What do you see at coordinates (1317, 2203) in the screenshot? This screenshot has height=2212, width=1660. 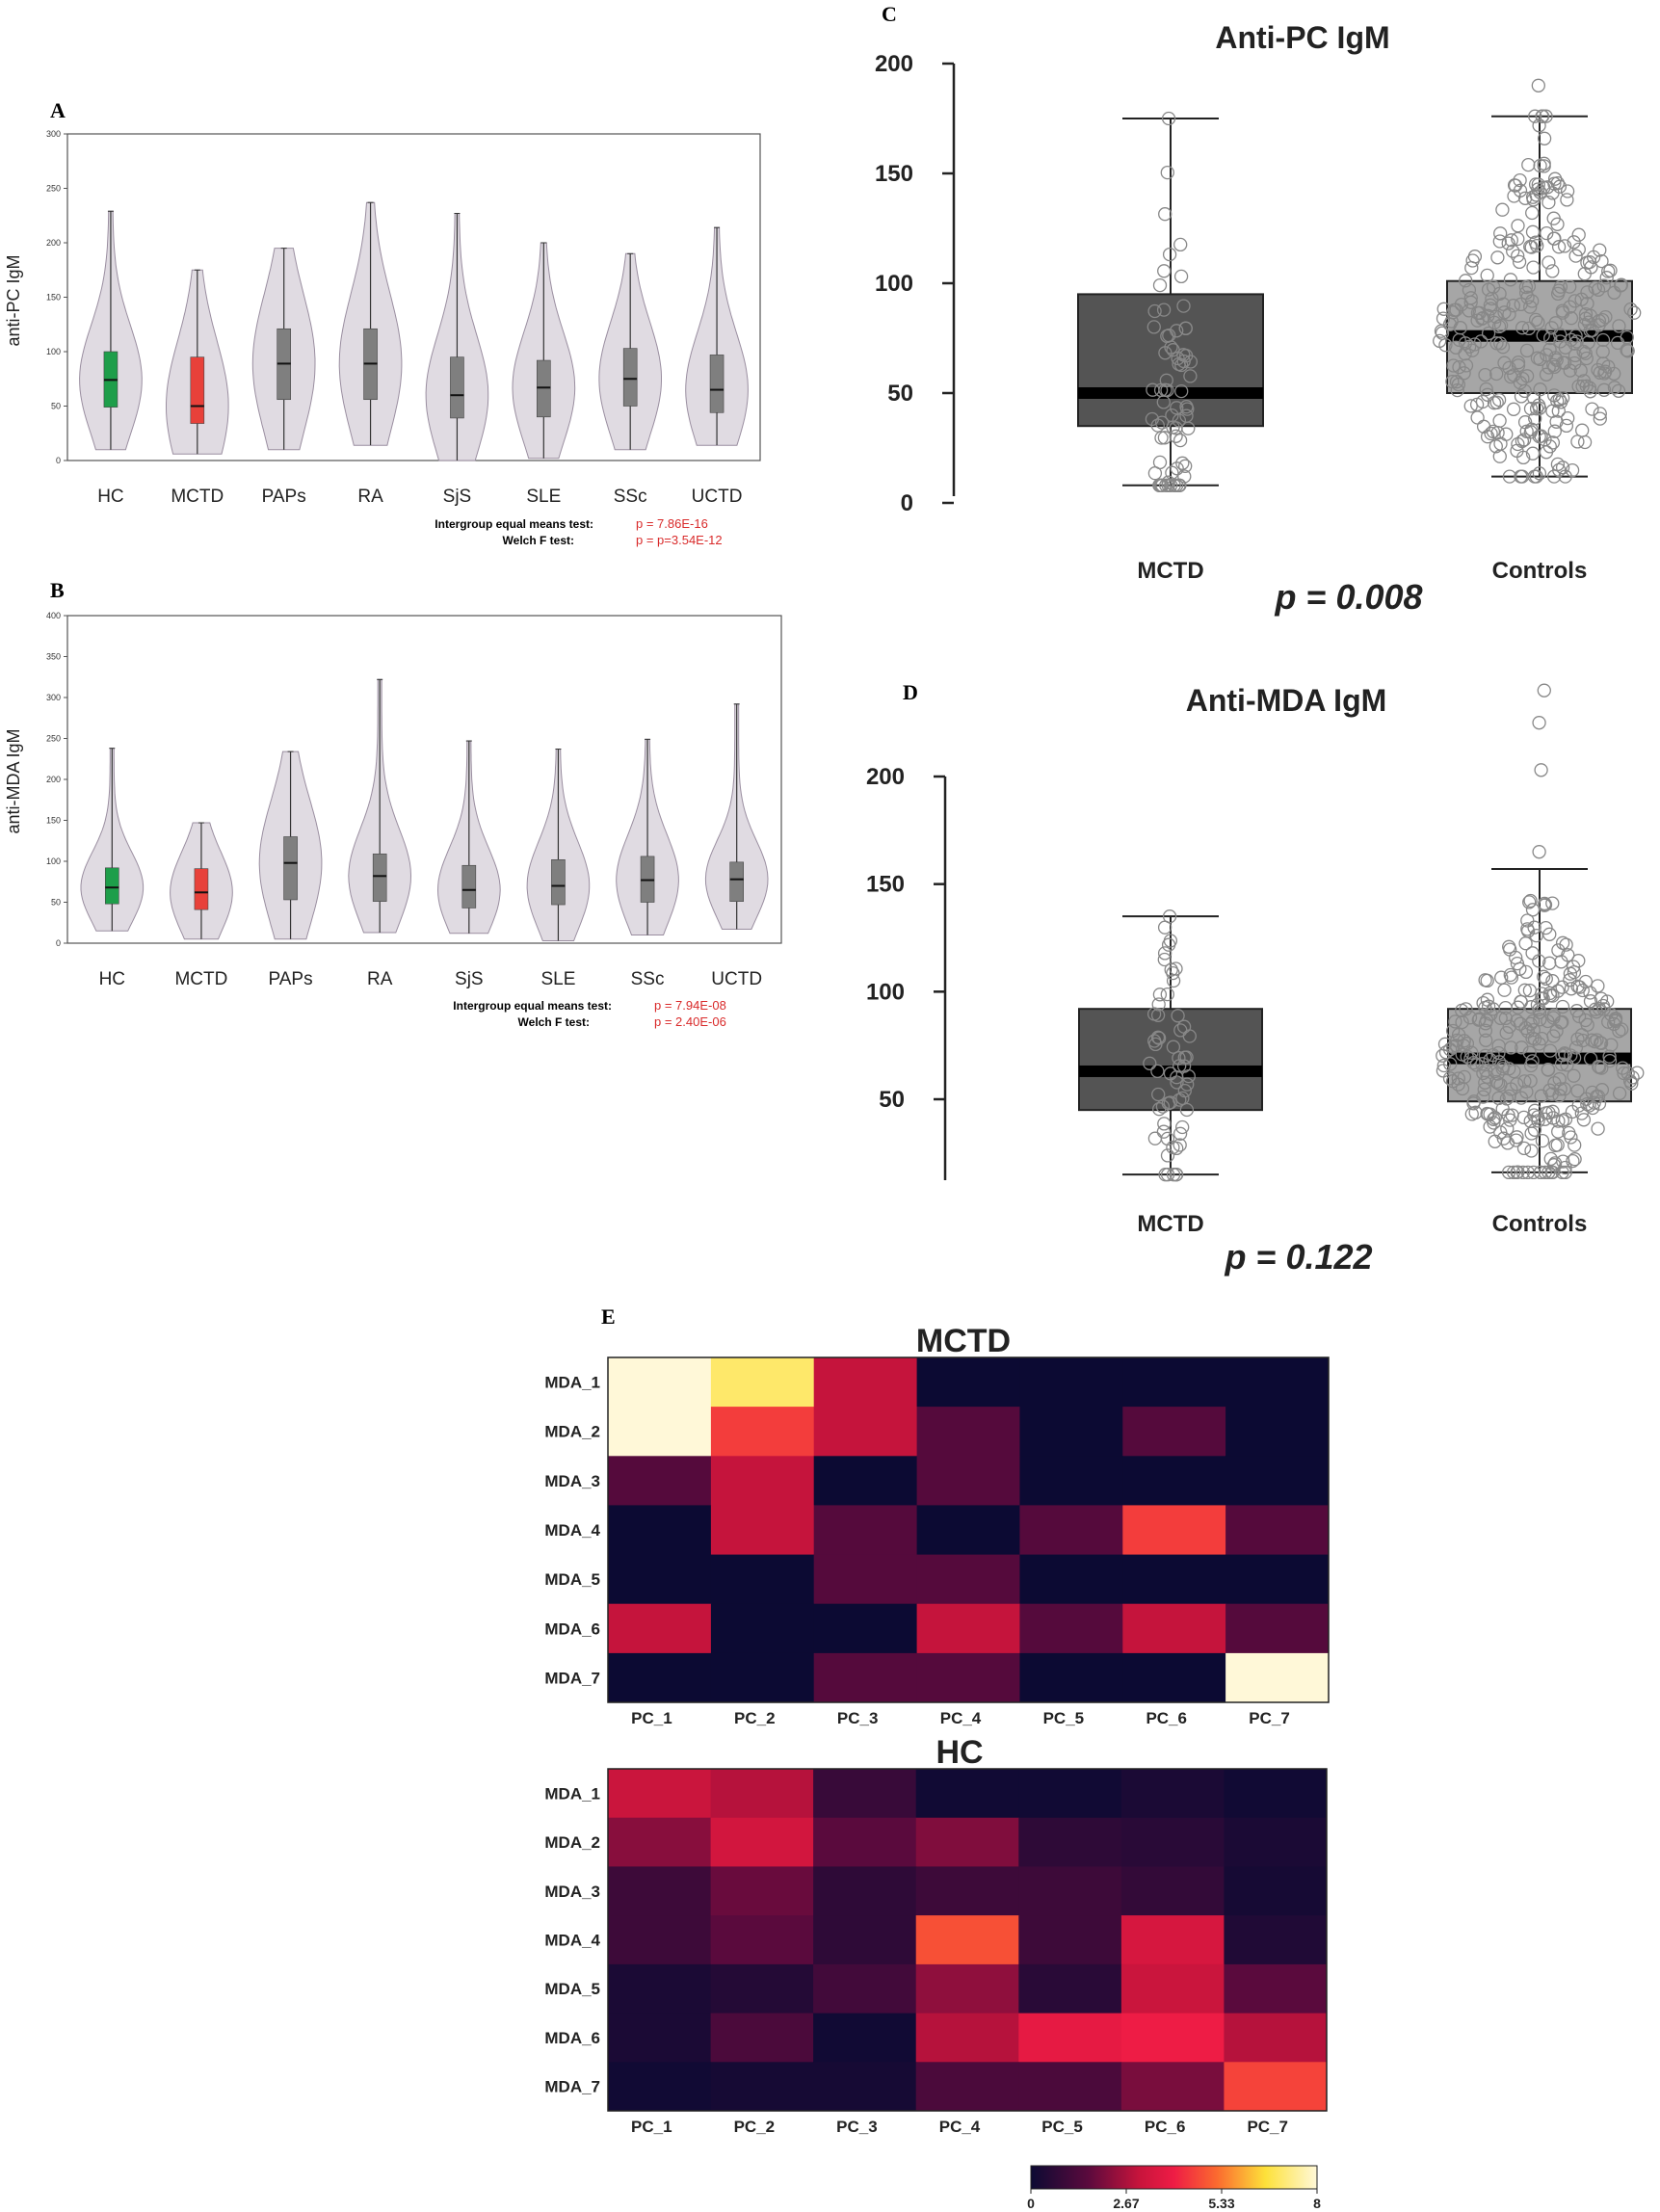 I see `colorbar-tick-label: 8` at bounding box center [1317, 2203].